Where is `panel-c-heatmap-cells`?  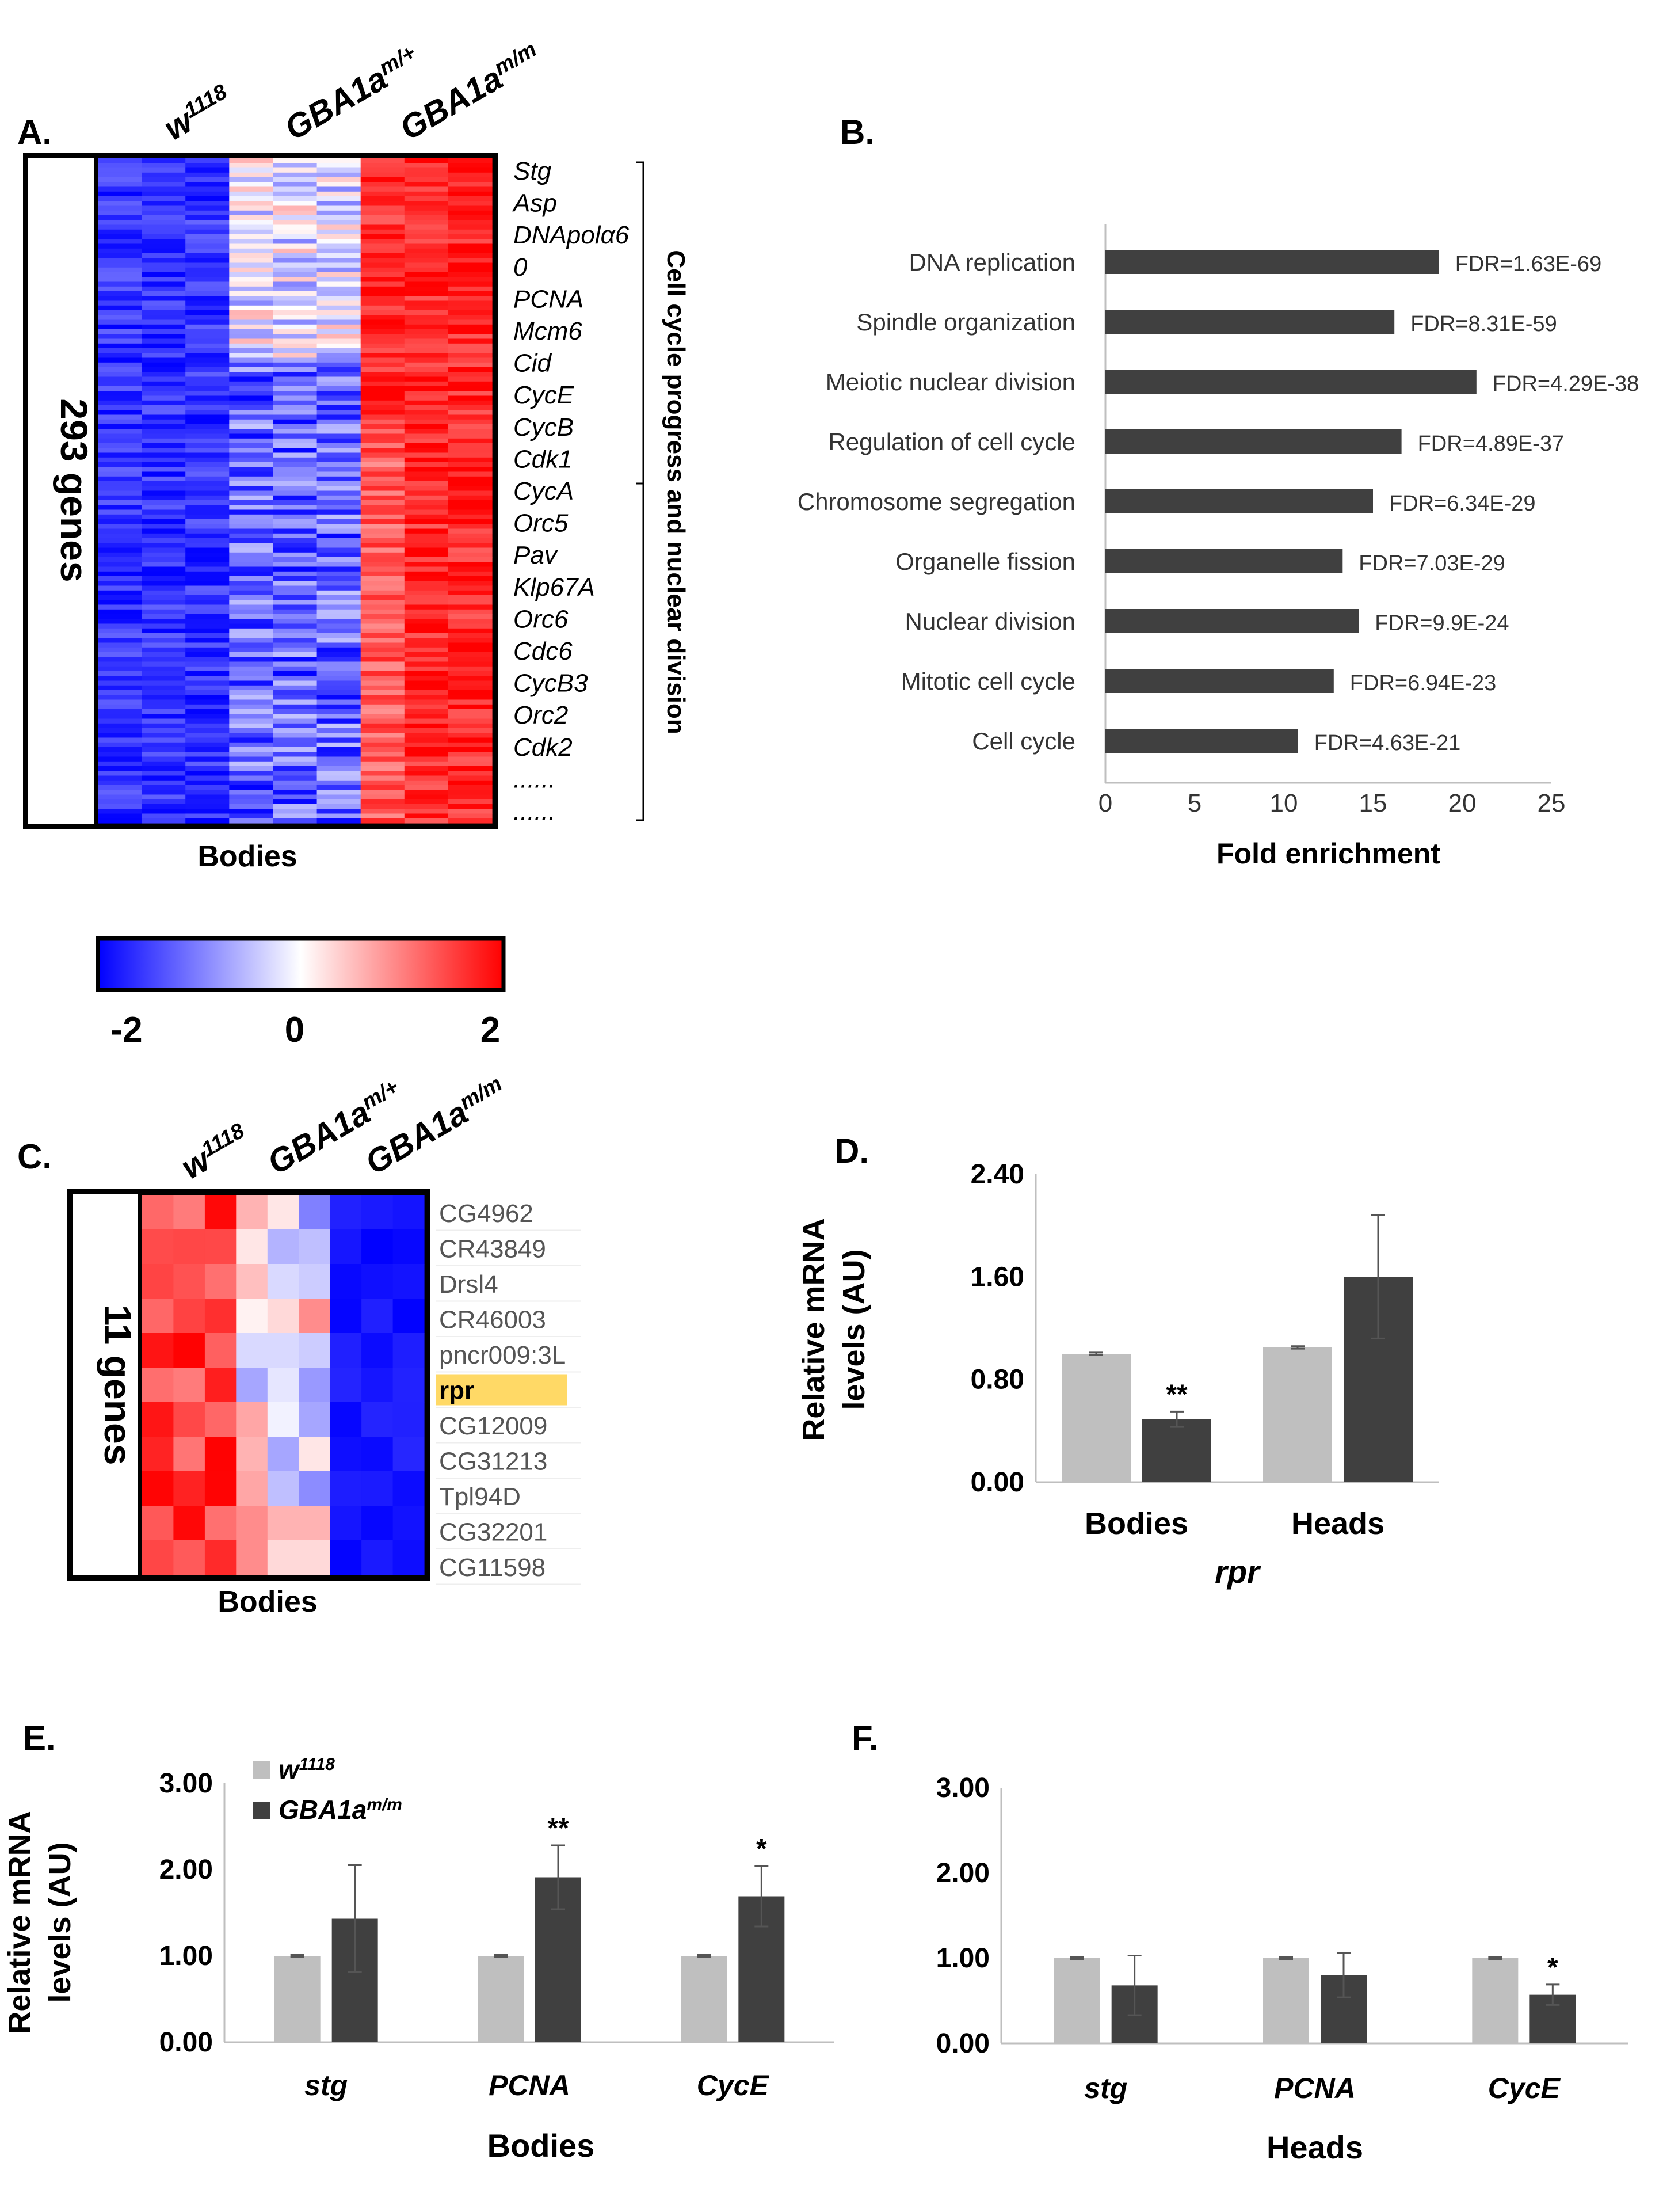
panel-c-heatmap-cells is located at coordinates (283, 1385).